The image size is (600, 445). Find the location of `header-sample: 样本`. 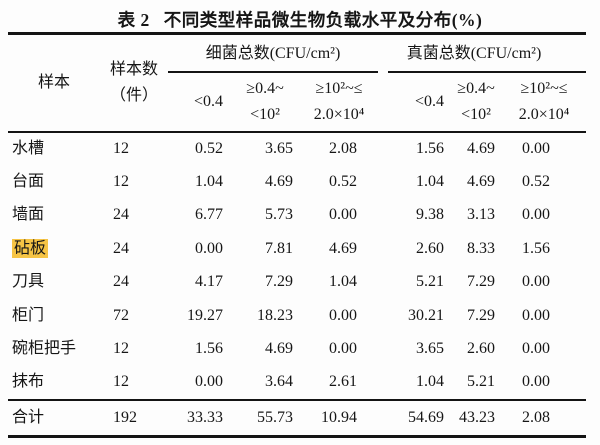

header-sample: 样本 is located at coordinates (54, 83).